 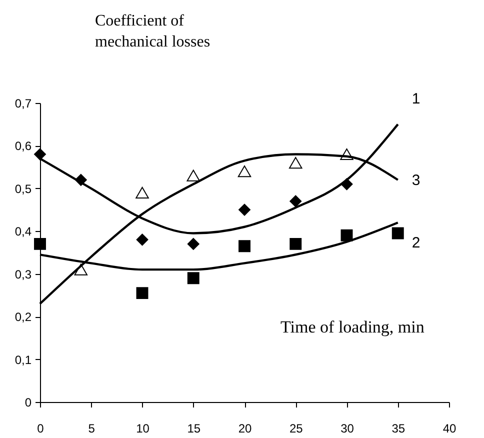 What do you see at coordinates (23, 103) in the screenshot?
I see `y-tick-label: 0,7` at bounding box center [23, 103].